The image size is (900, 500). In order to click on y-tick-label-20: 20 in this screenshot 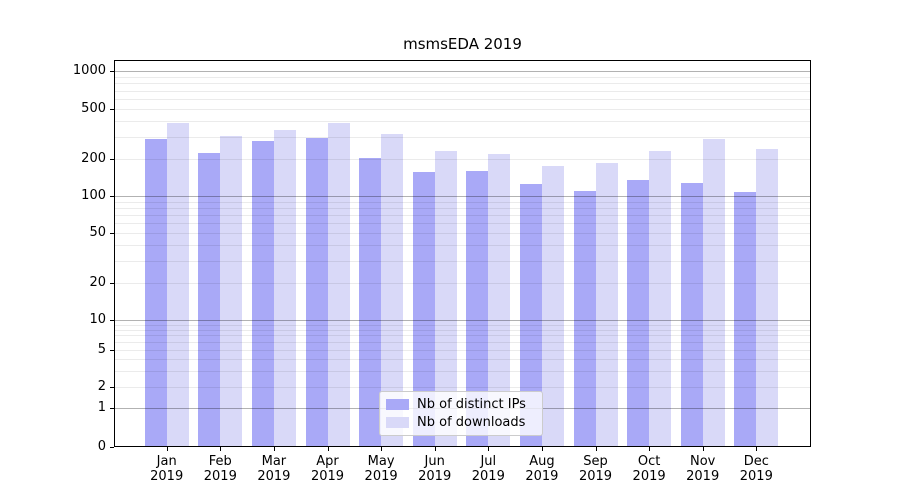, I will do `click(97, 282)`.